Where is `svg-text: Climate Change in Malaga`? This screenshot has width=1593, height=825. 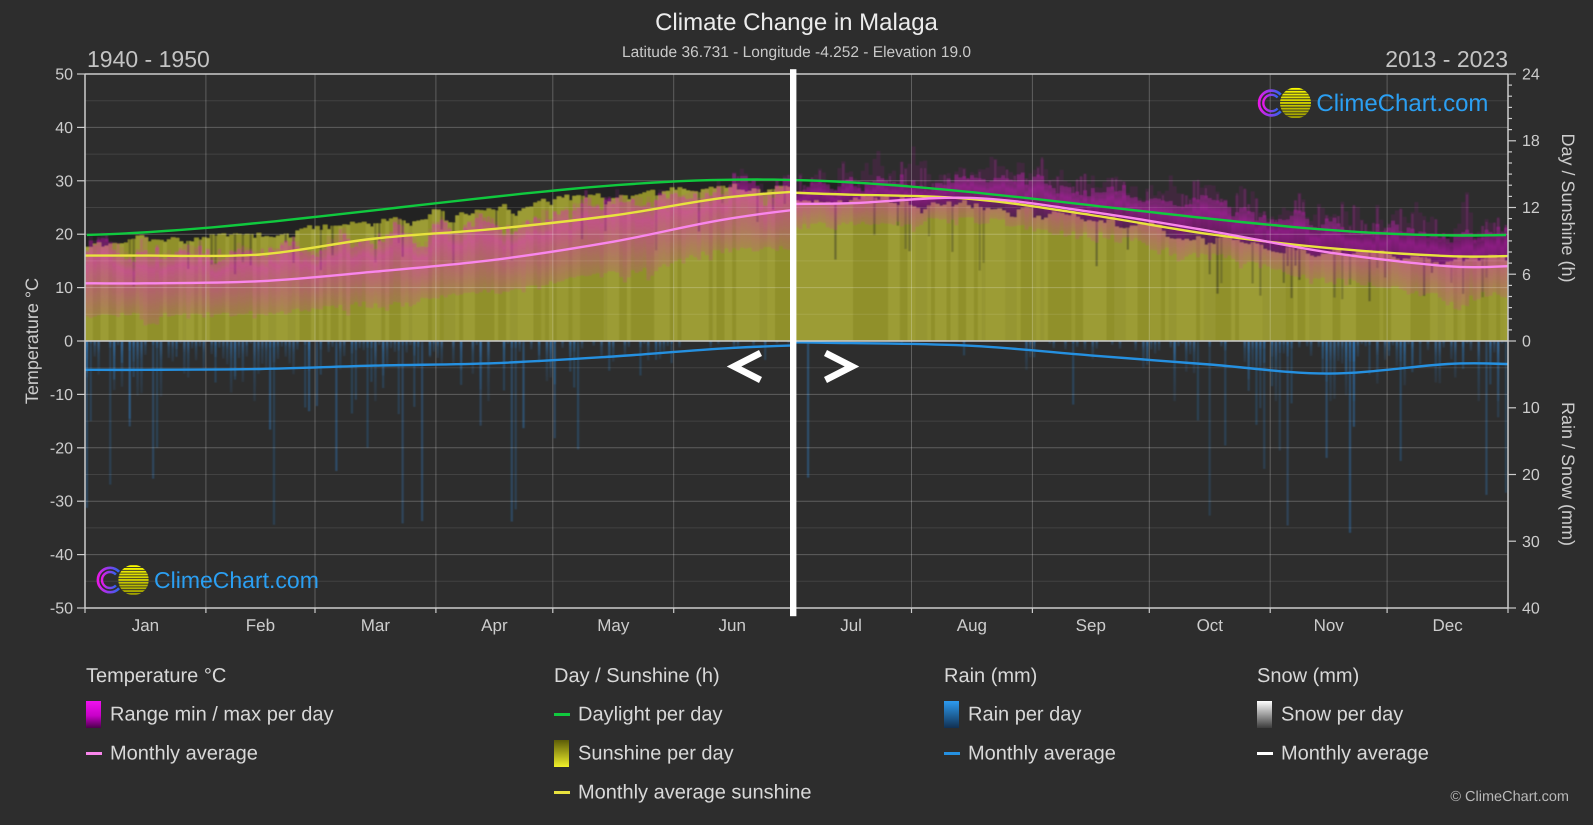 svg-text: Climate Change in Malaga is located at coordinates (796, 22).